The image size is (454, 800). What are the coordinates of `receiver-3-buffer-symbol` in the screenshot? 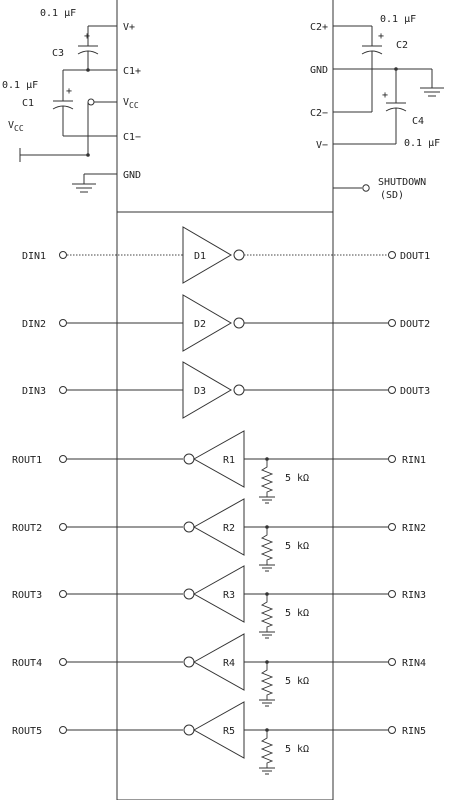 It's located at (218, 594).